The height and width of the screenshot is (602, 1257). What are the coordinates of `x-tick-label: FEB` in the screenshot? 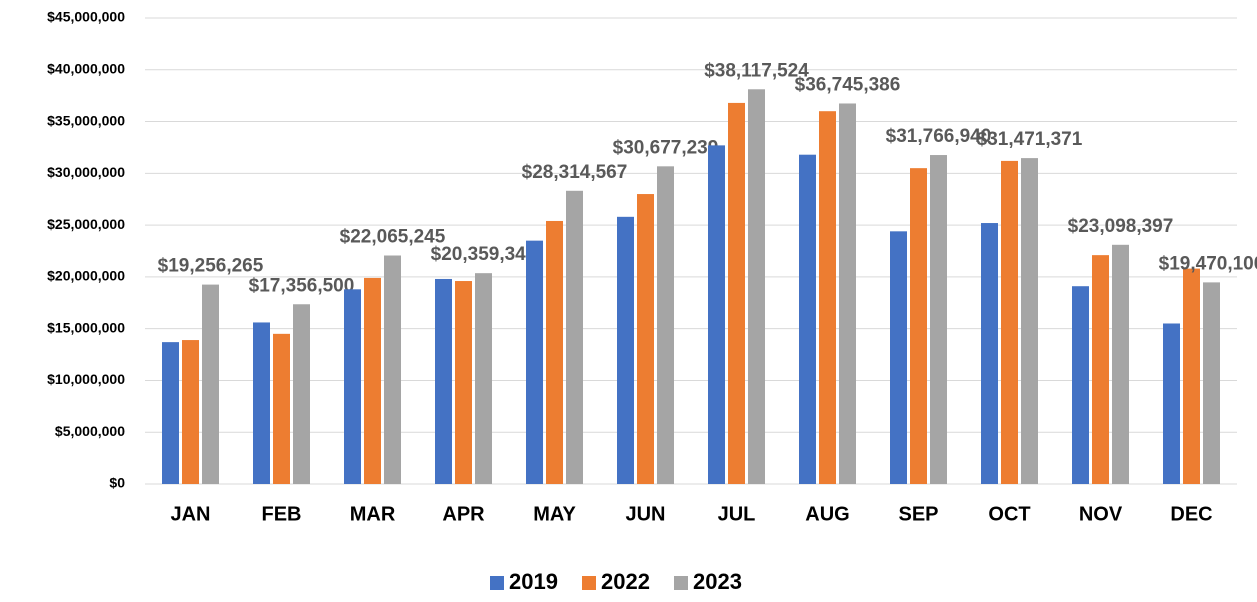 It's located at (282, 514).